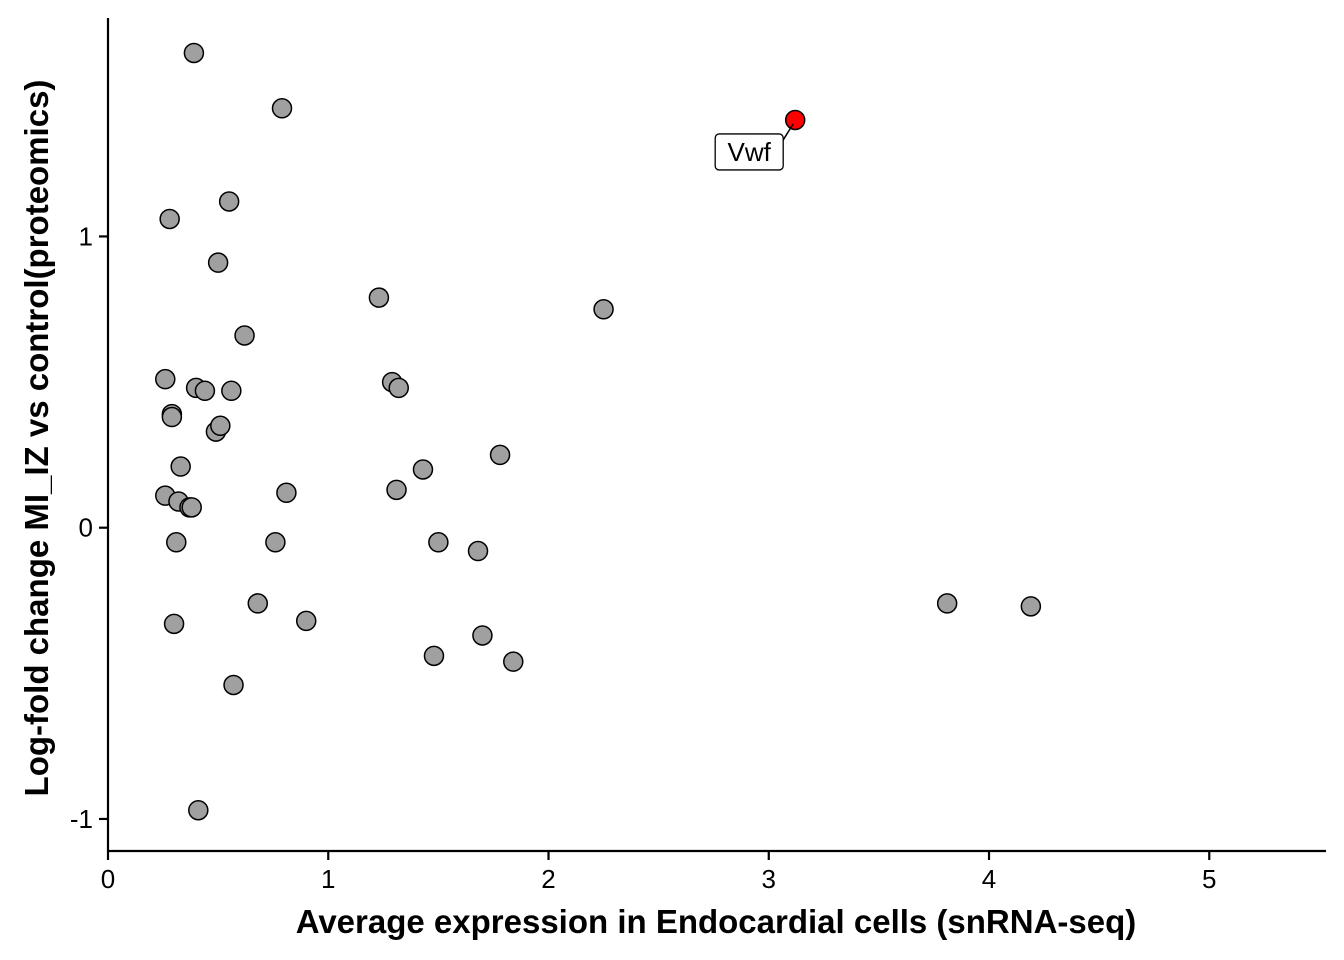 Image resolution: width=1344 pixels, height=960 pixels. Describe the element at coordinates (108, 879) in the screenshot. I see `x-tick-label: 0` at that location.